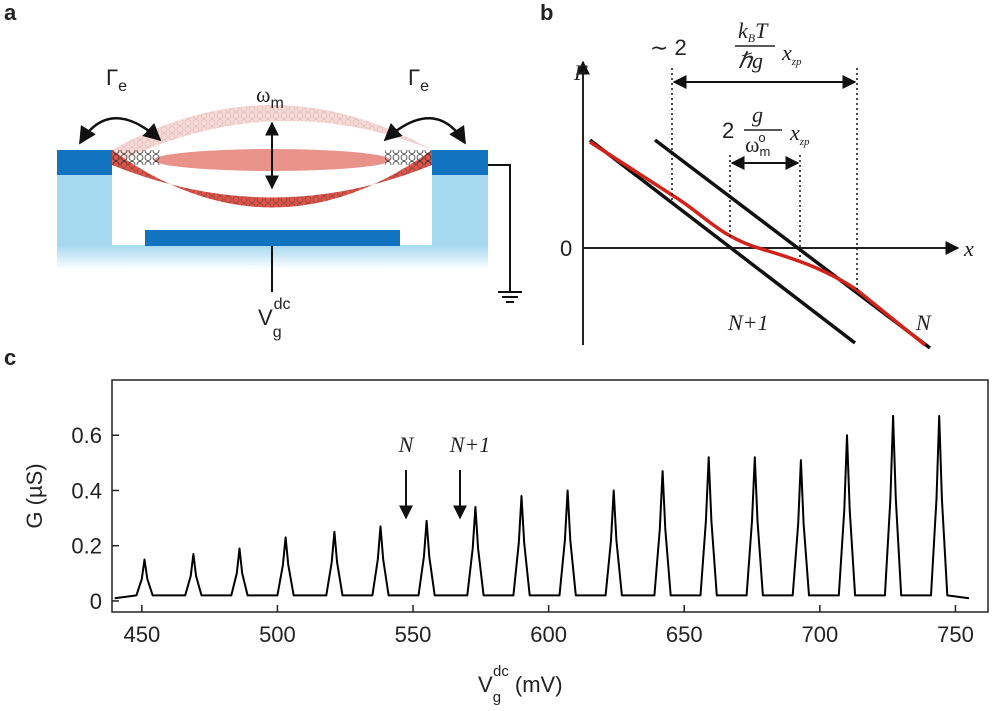 The height and width of the screenshot is (711, 1003). I want to click on x-axis-title: Vg dc (mV), so click(520, 684).